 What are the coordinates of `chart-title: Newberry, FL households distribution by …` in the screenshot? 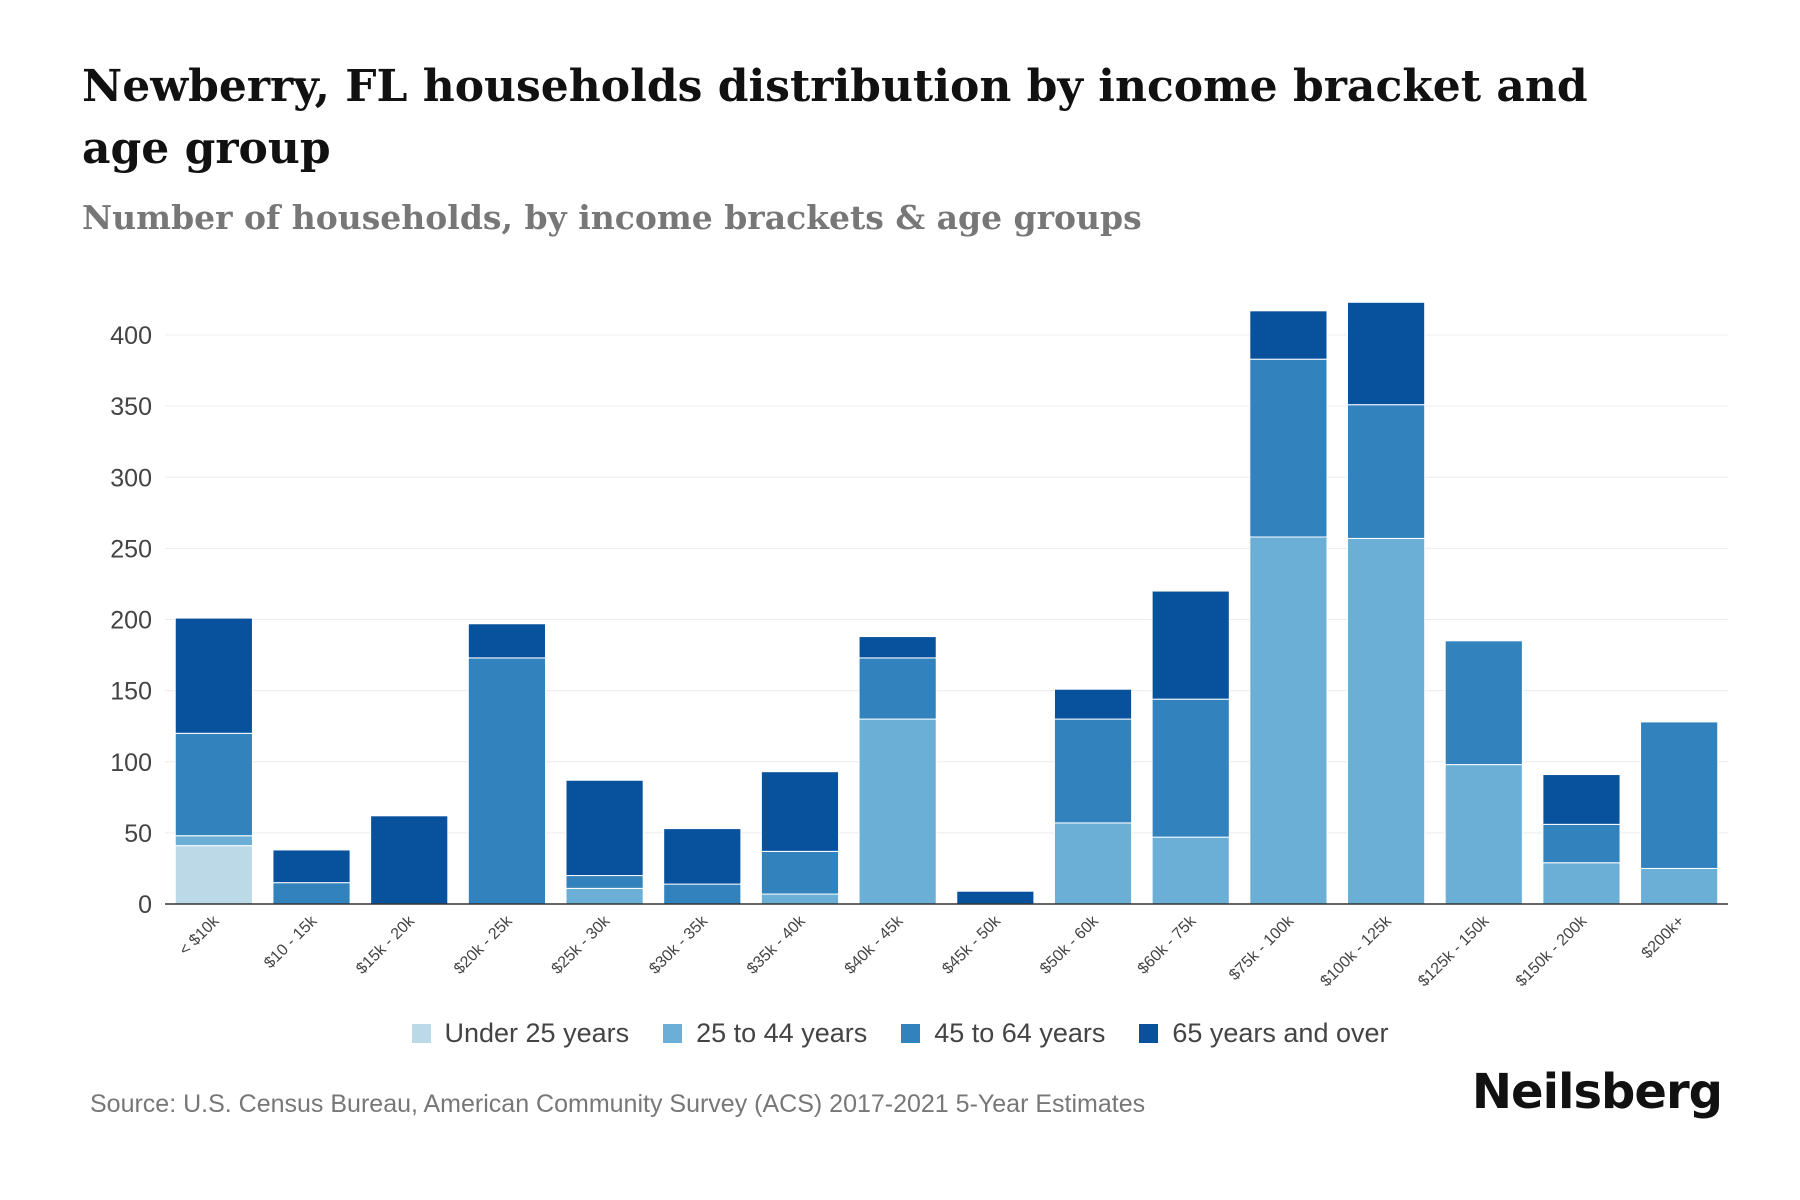 It's located at (835, 117).